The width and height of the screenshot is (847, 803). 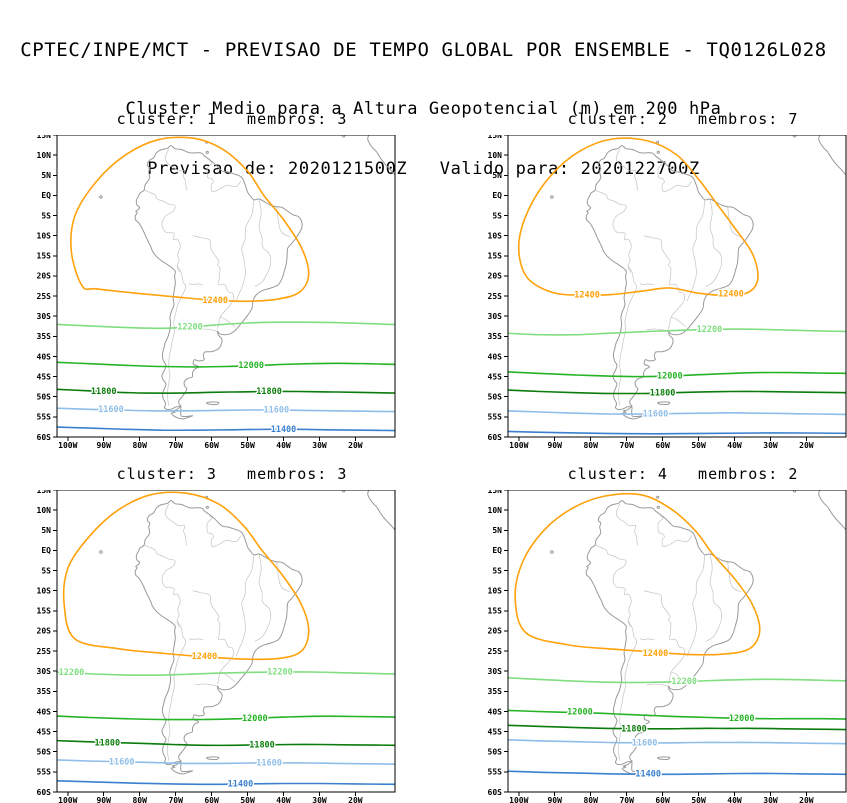 What do you see at coordinates (770, 445) in the screenshot?
I see `lon-tick-label: 30W` at bounding box center [770, 445].